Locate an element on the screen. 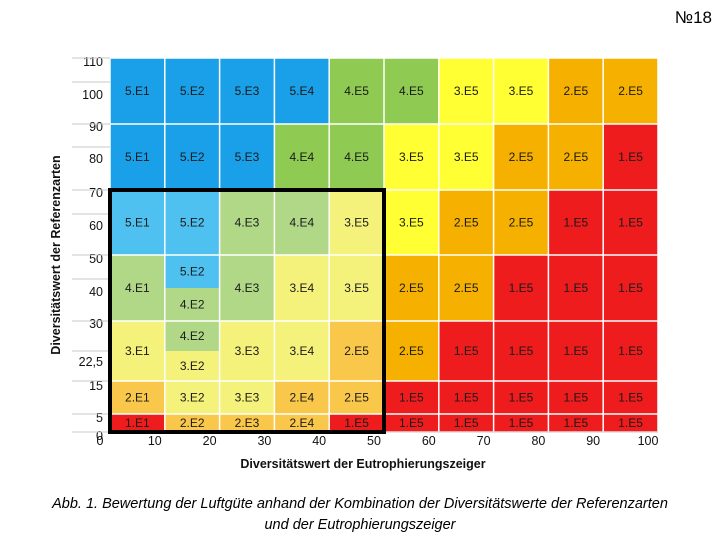  x-tick-label: 50 is located at coordinates (374, 441).